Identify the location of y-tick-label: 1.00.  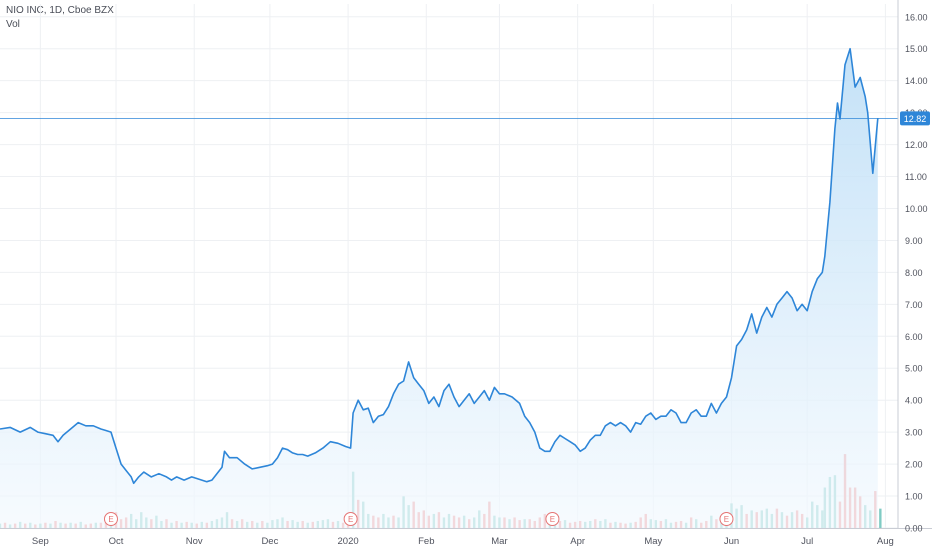
(914, 497).